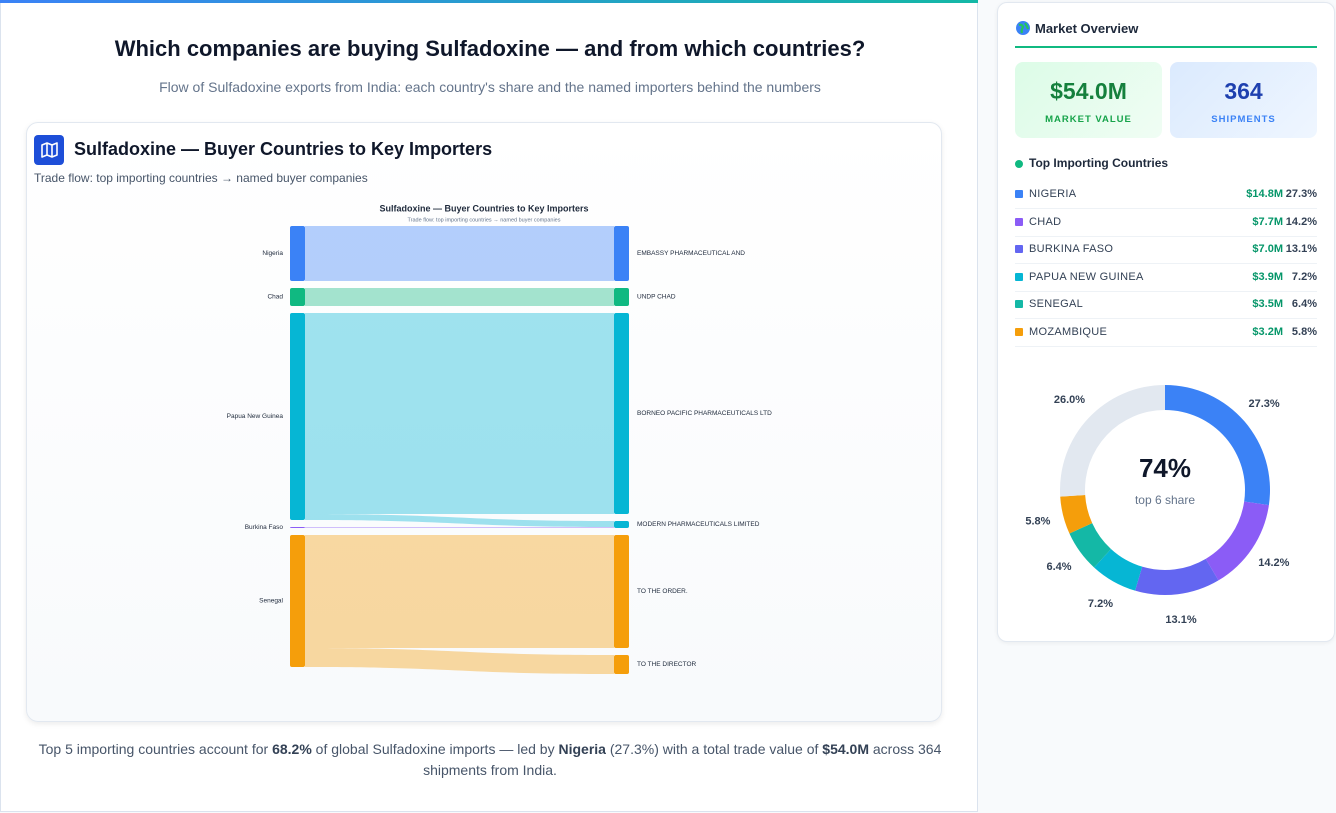  What do you see at coordinates (1068, 331) in the screenshot?
I see `country-name: MOZAMBIQUE` at bounding box center [1068, 331].